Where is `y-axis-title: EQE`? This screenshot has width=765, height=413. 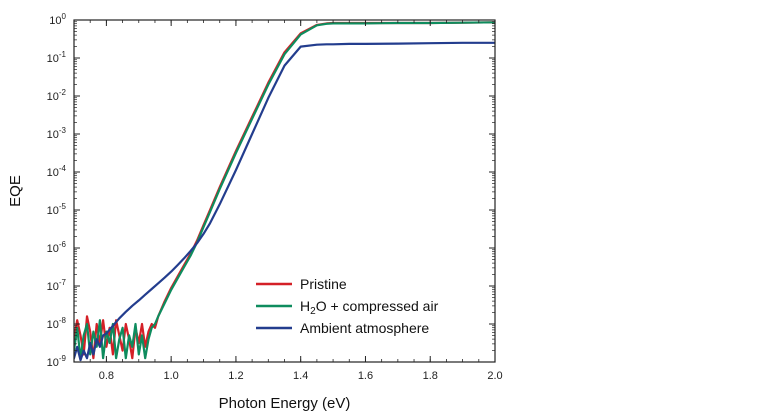 y-axis-title: EQE is located at coordinates (15, 191).